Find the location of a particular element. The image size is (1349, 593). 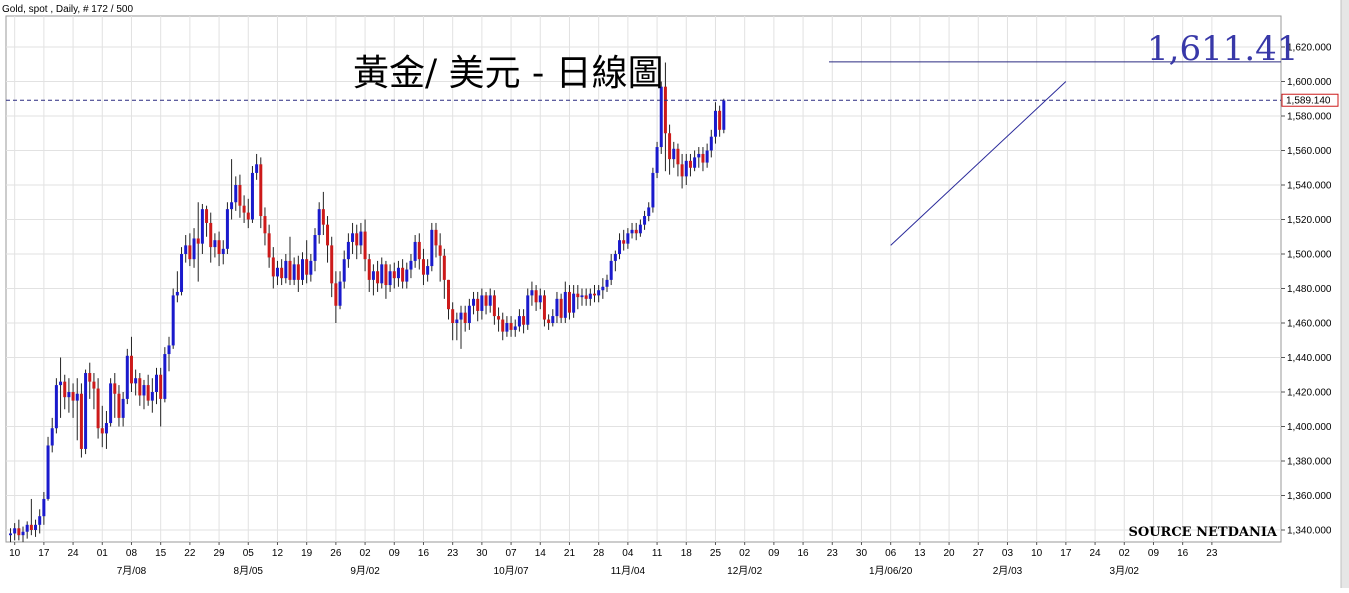

y-tick-label: 1,340.000 is located at coordinates (1309, 531).